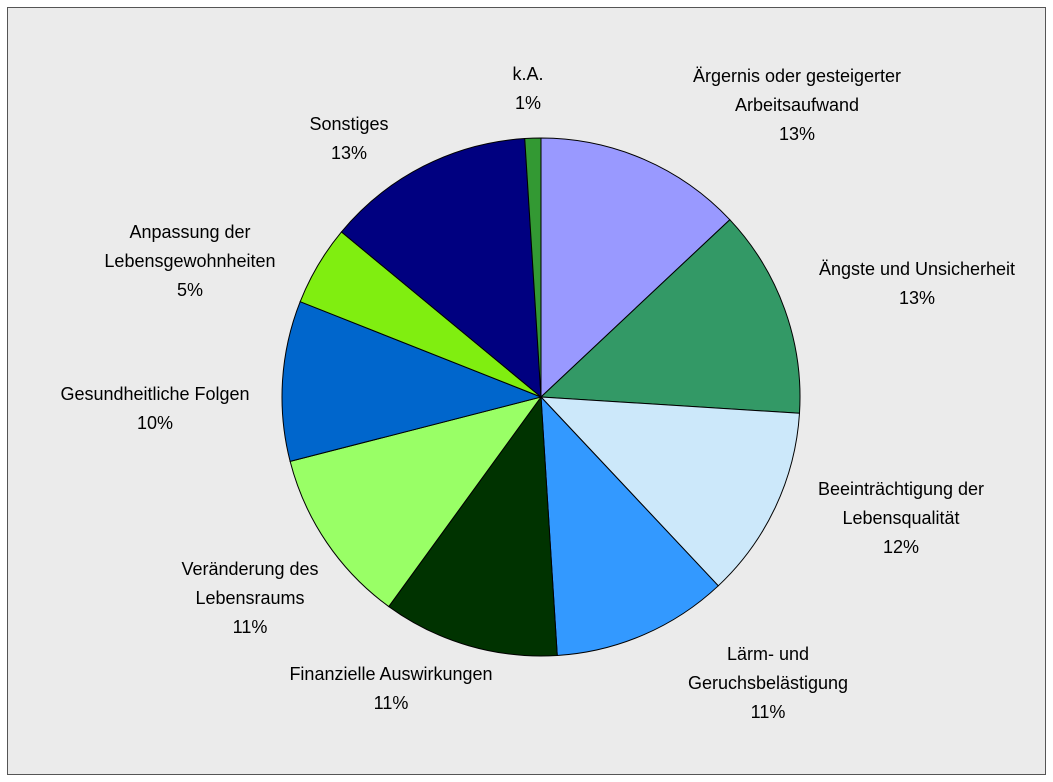 This screenshot has width=1053, height=782. I want to click on slice-label: Lärm- und Geruchsbelästigung 11%, so click(768, 683).